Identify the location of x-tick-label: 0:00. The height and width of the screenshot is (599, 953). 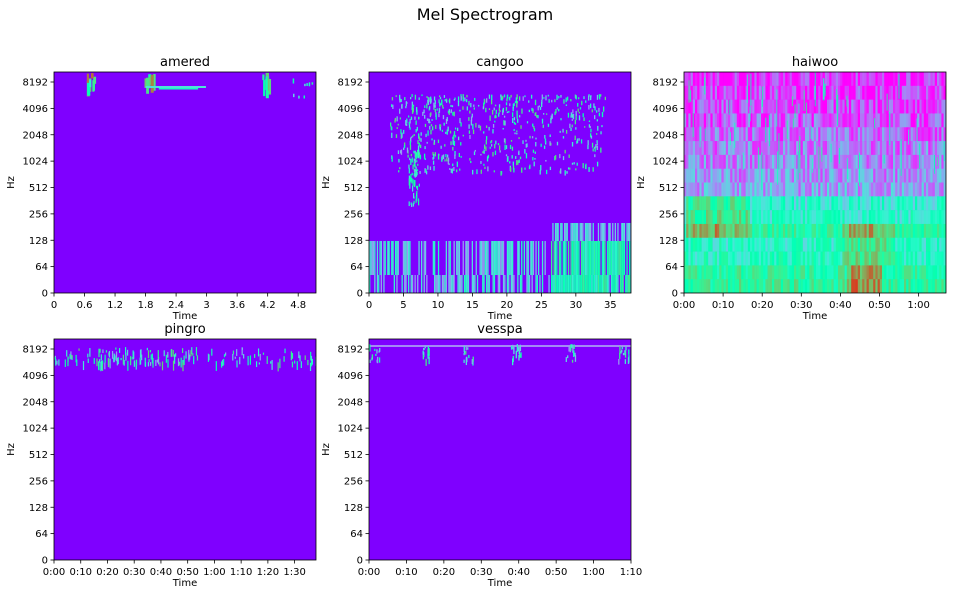
(369, 572).